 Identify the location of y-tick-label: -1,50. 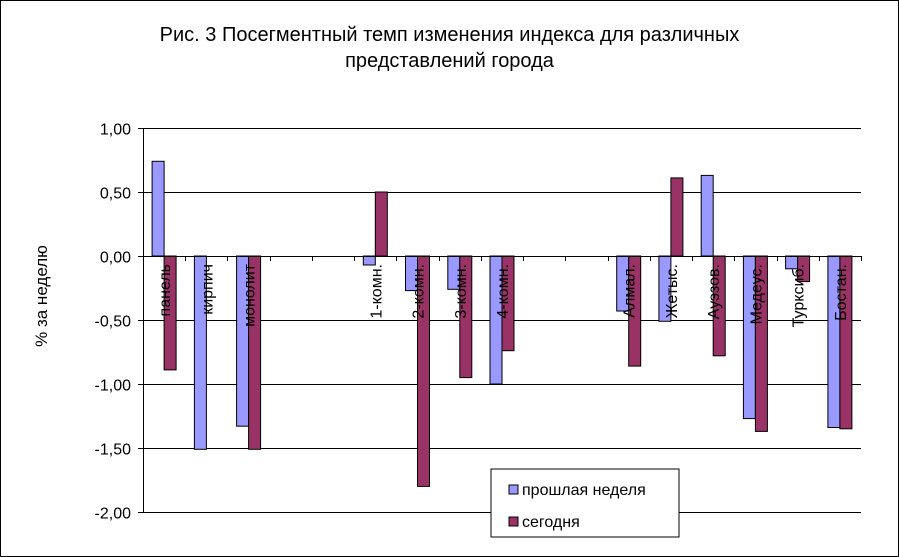
(113, 450).